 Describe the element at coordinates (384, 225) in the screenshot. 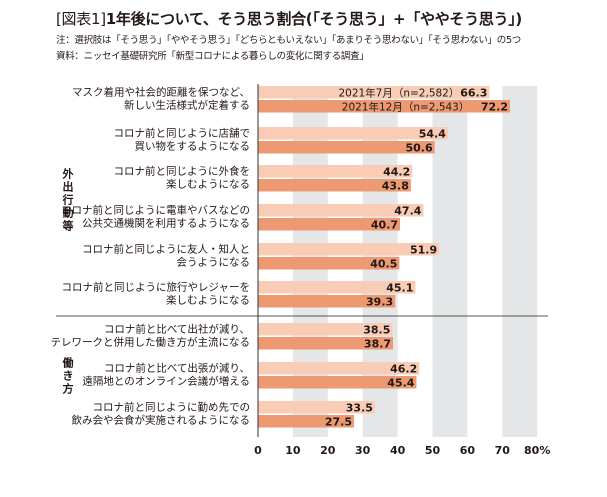

I see `value-label: 40.7` at that location.